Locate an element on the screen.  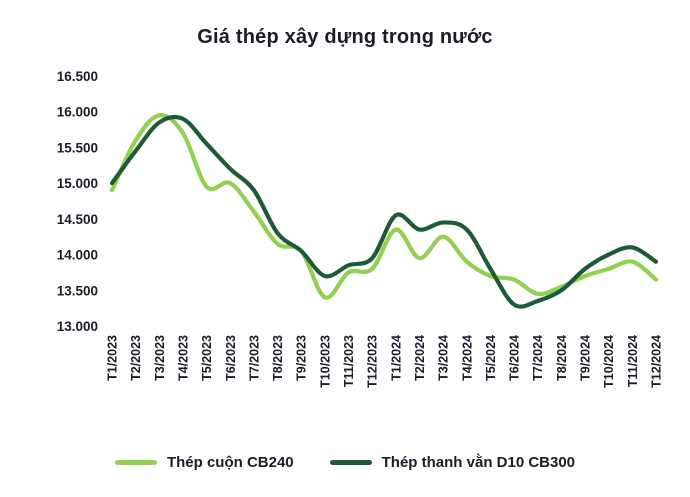
y-tick-label: 14.000 is located at coordinates (77, 255).